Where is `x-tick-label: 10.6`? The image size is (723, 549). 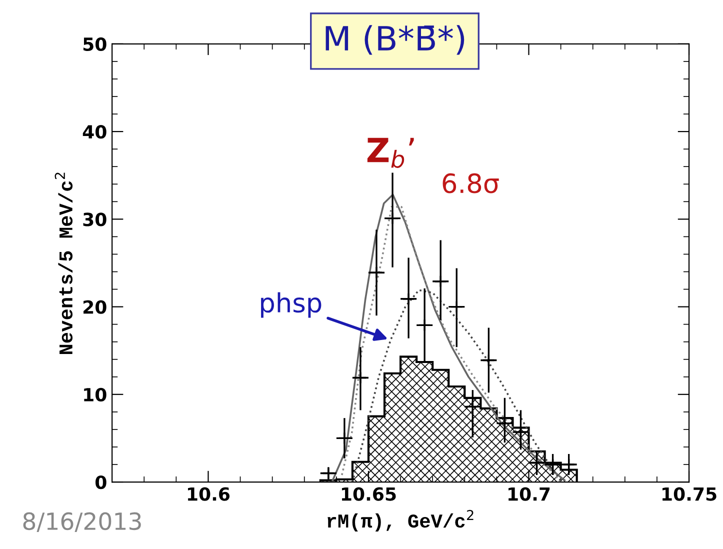 x-tick-label: 10.6 is located at coordinates (209, 494).